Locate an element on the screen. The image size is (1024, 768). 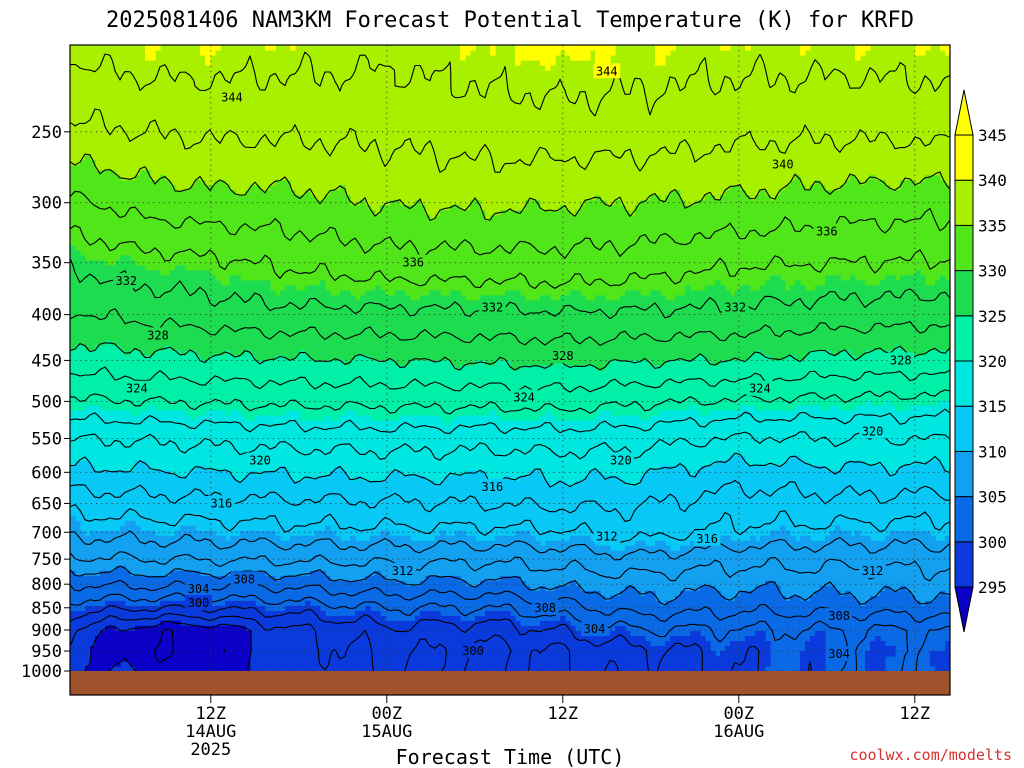
contour-label-text: 336 is located at coordinates (827, 231).